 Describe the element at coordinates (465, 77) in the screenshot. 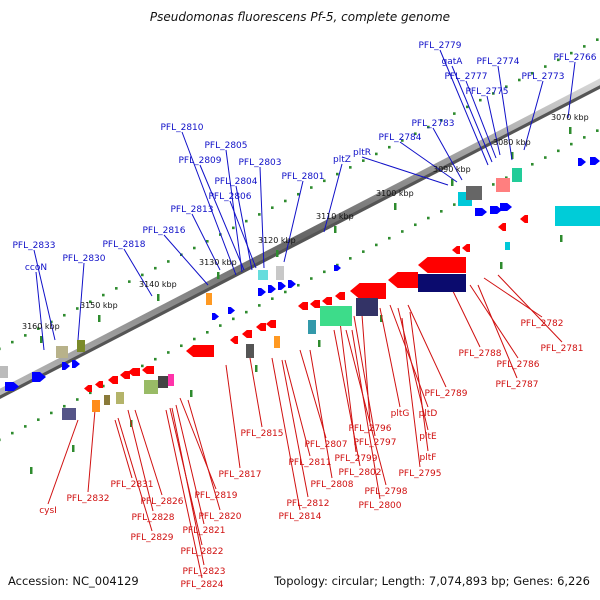

I see `forward-gene-label: PFL_2777` at that location.